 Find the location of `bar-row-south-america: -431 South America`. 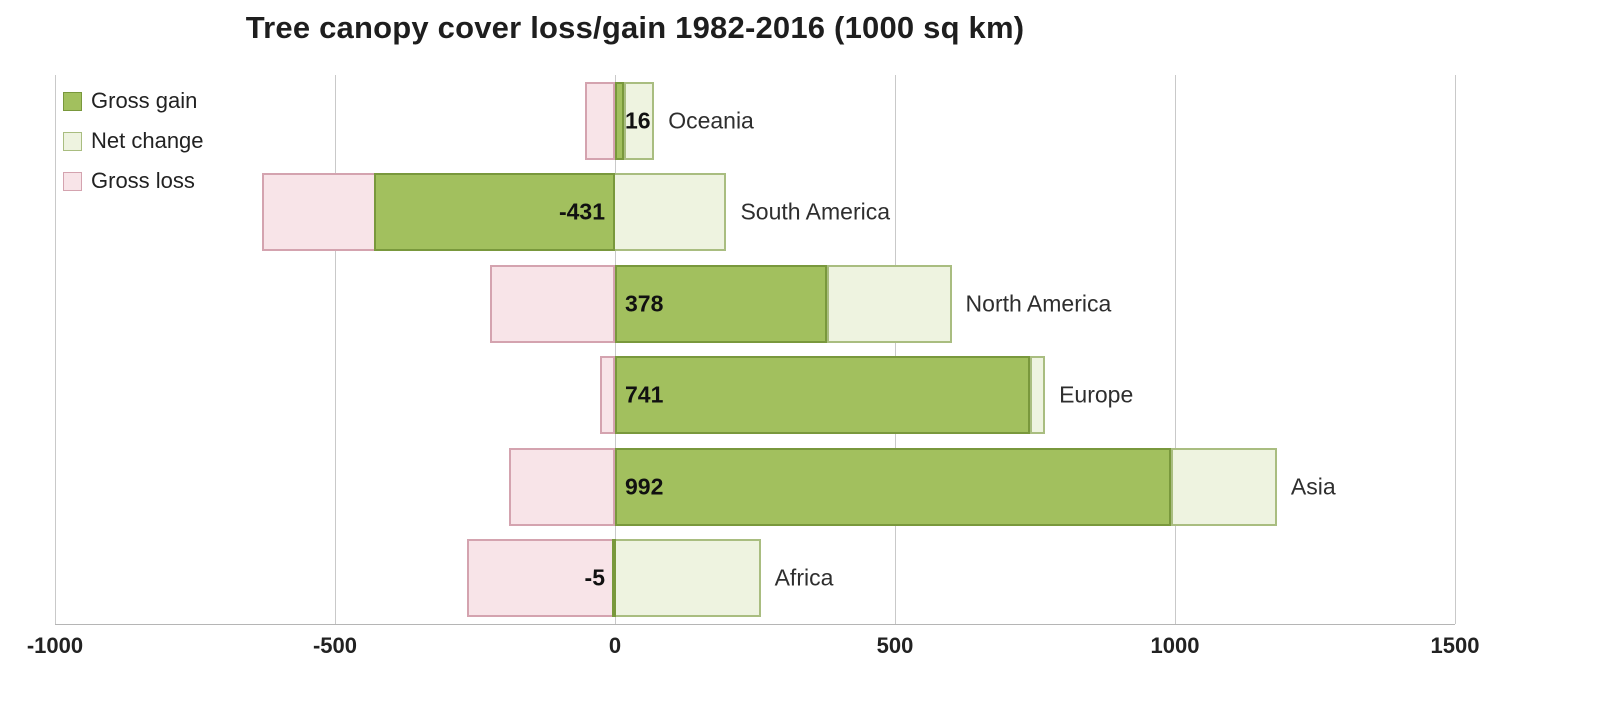

bar-row-south-america: -431 South America is located at coordinates (755, 213).